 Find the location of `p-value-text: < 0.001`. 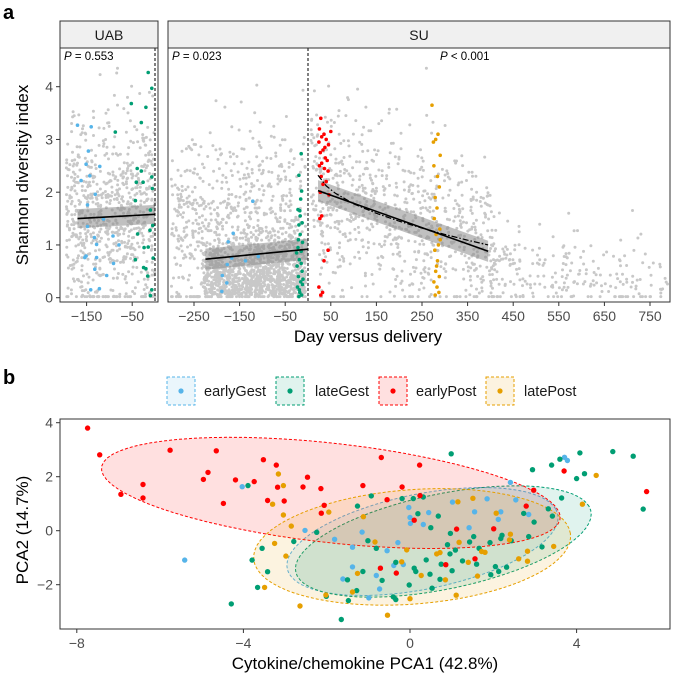

p-value-text: < 0.001 is located at coordinates (469, 57).